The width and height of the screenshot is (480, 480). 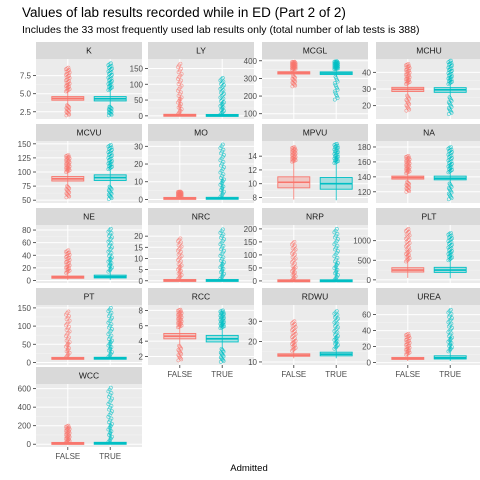 I want to click on box-plt-false, so click(x=408, y=252).